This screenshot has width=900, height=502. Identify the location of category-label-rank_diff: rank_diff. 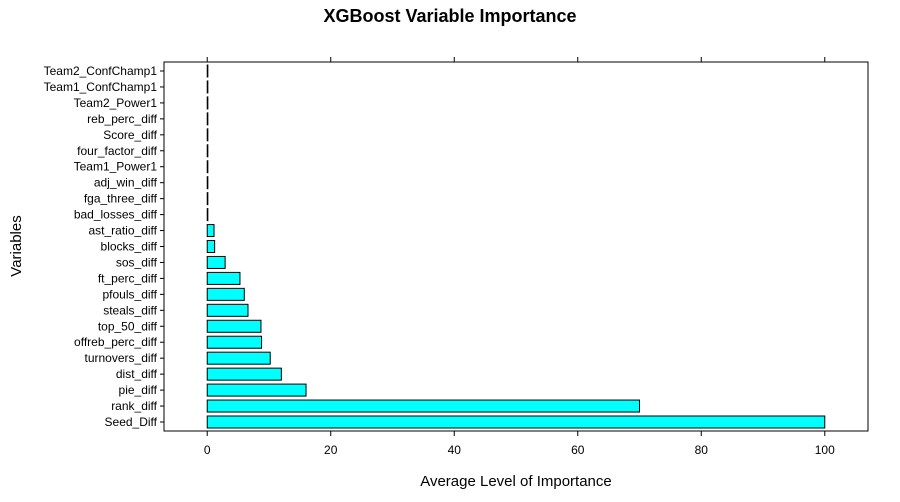
(134, 406).